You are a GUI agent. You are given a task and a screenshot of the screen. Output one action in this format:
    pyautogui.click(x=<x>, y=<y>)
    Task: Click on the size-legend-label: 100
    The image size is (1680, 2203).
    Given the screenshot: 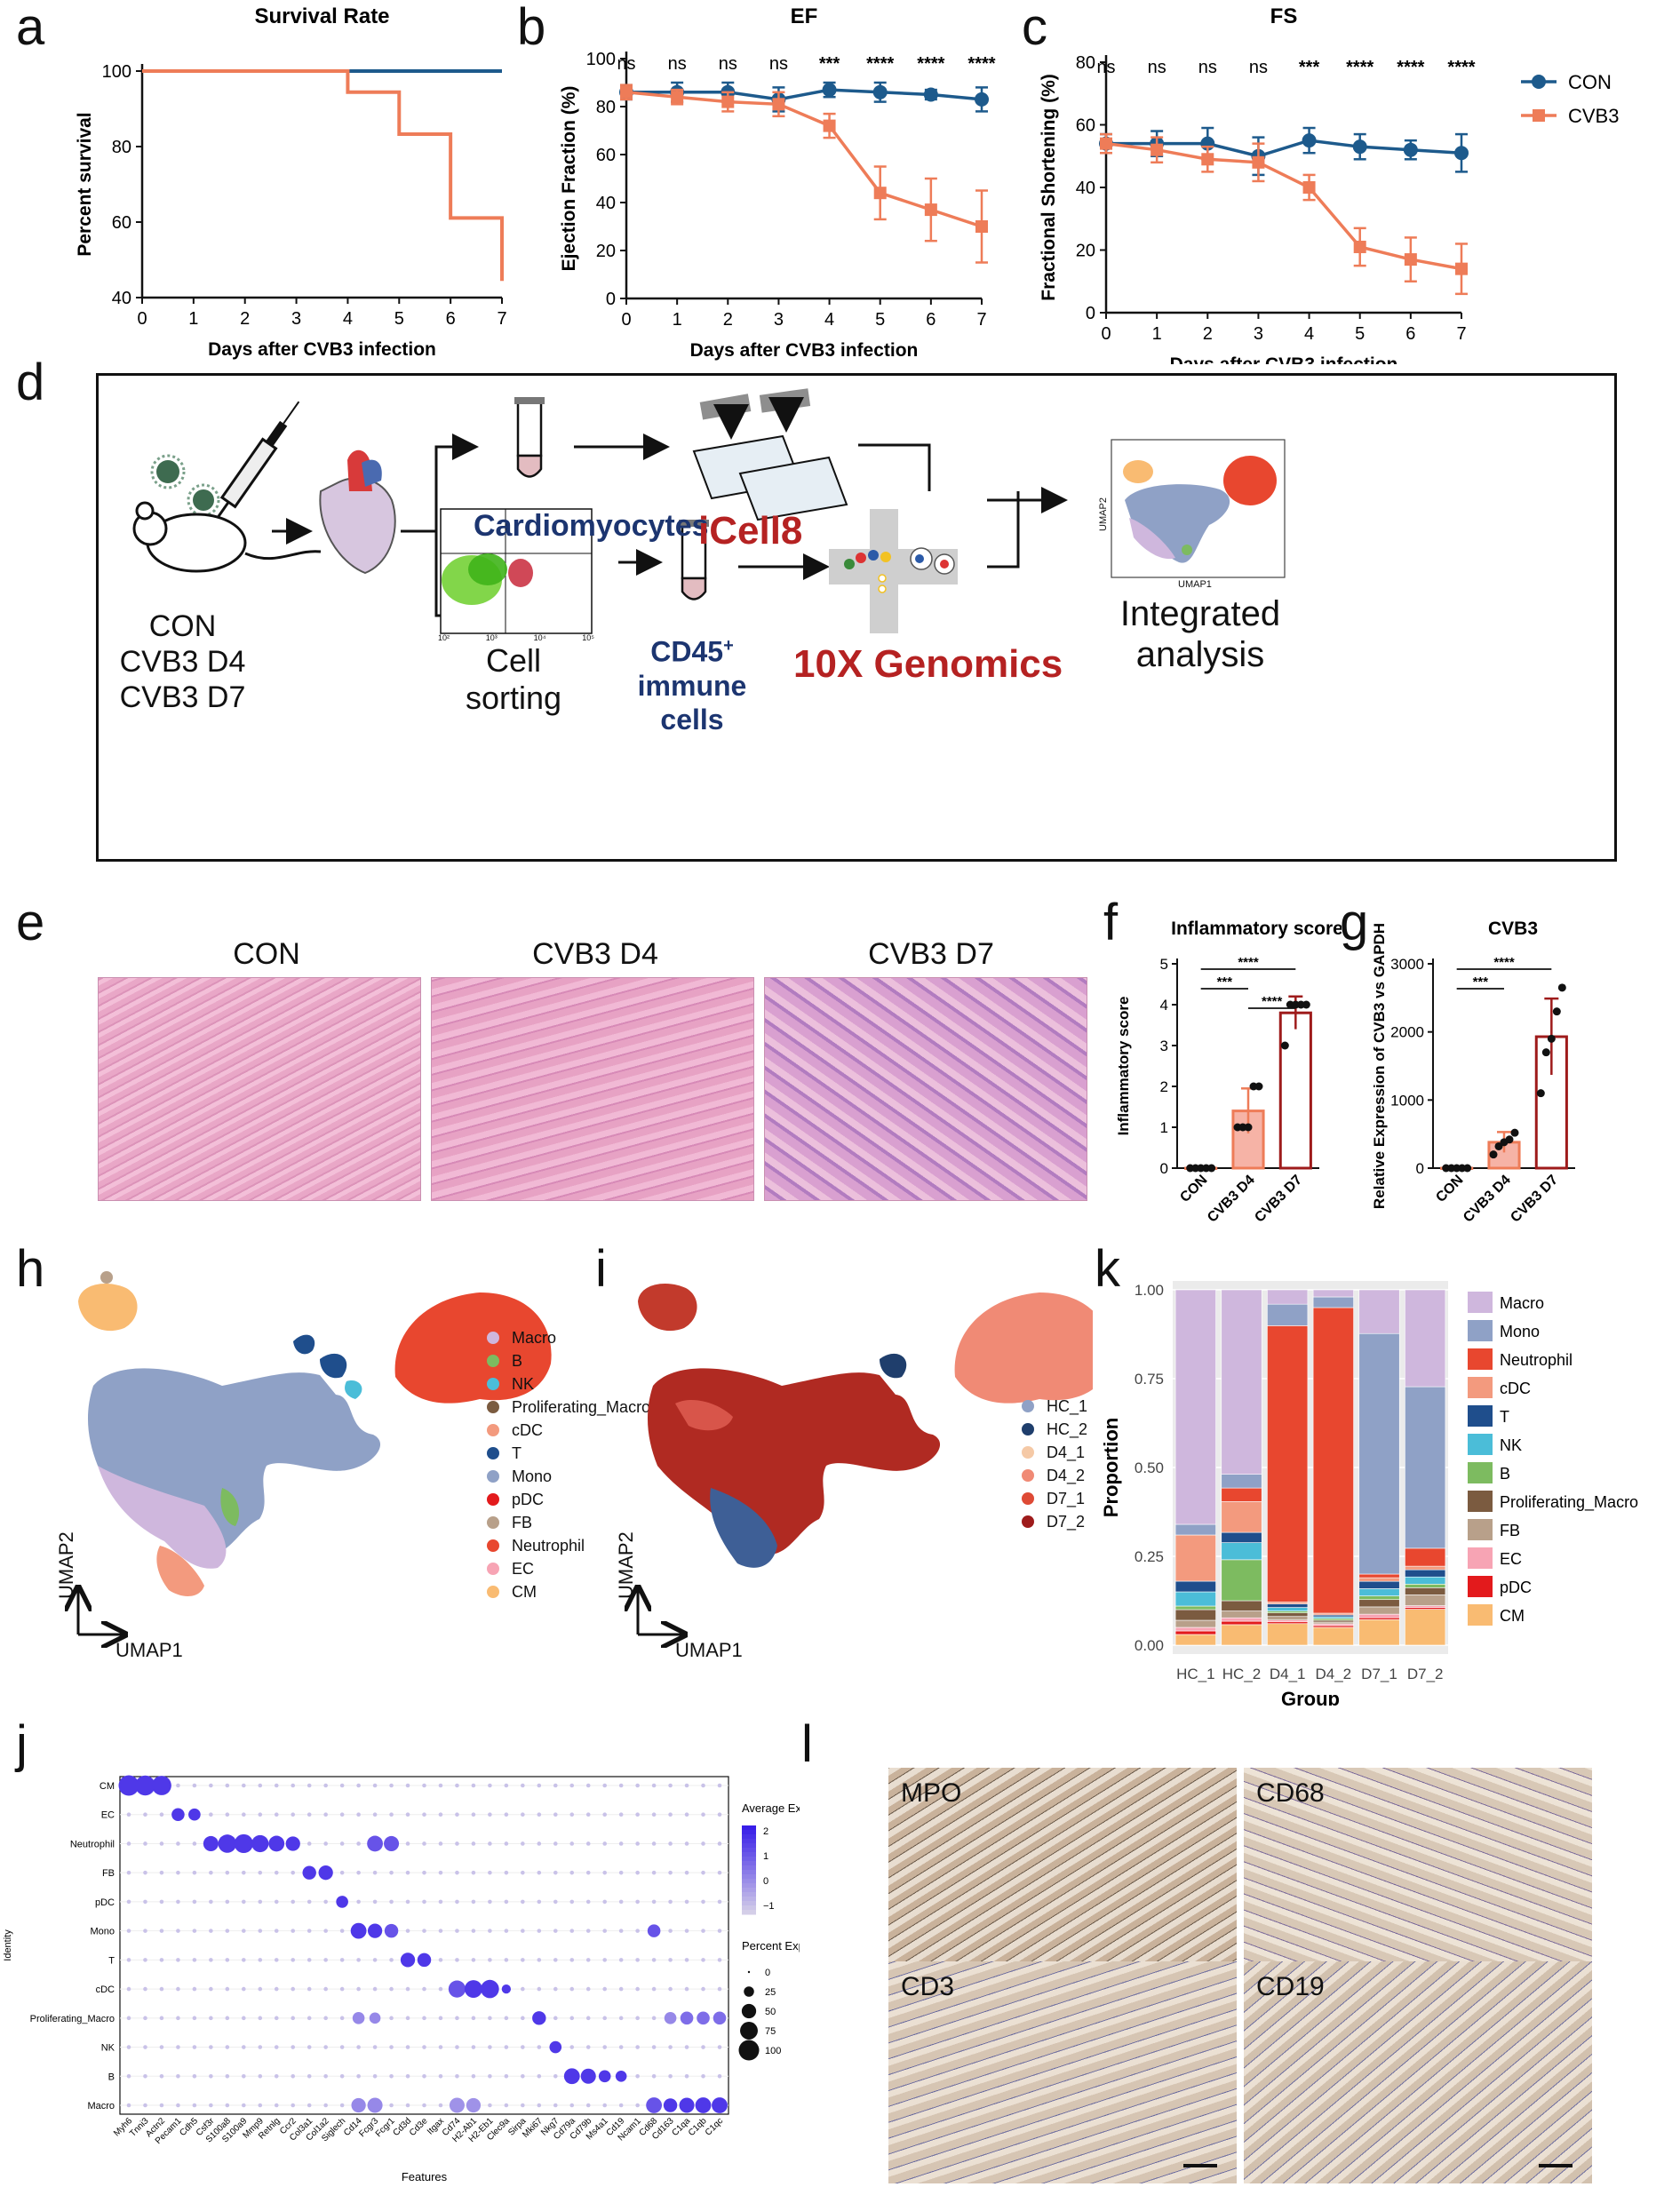 What is the action you would take?
    pyautogui.click(x=773, y=2051)
    